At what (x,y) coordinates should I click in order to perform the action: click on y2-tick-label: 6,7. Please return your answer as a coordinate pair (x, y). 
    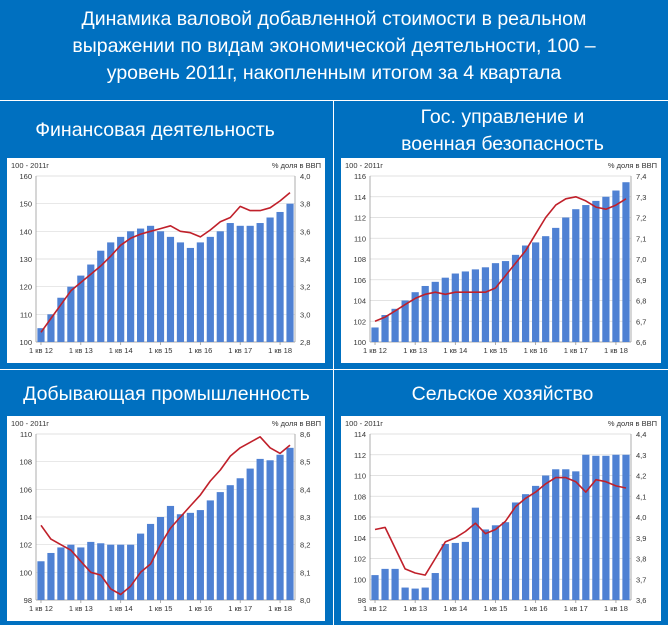
    Looking at the image, I should click on (641, 321).